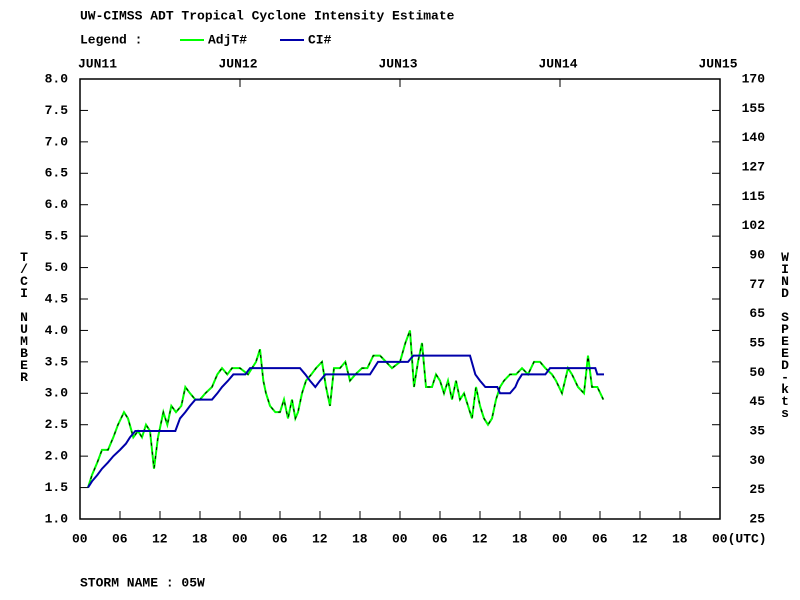 The height and width of the screenshot is (600, 800). What do you see at coordinates (345, 421) in the screenshot?
I see `series-line` at bounding box center [345, 421].